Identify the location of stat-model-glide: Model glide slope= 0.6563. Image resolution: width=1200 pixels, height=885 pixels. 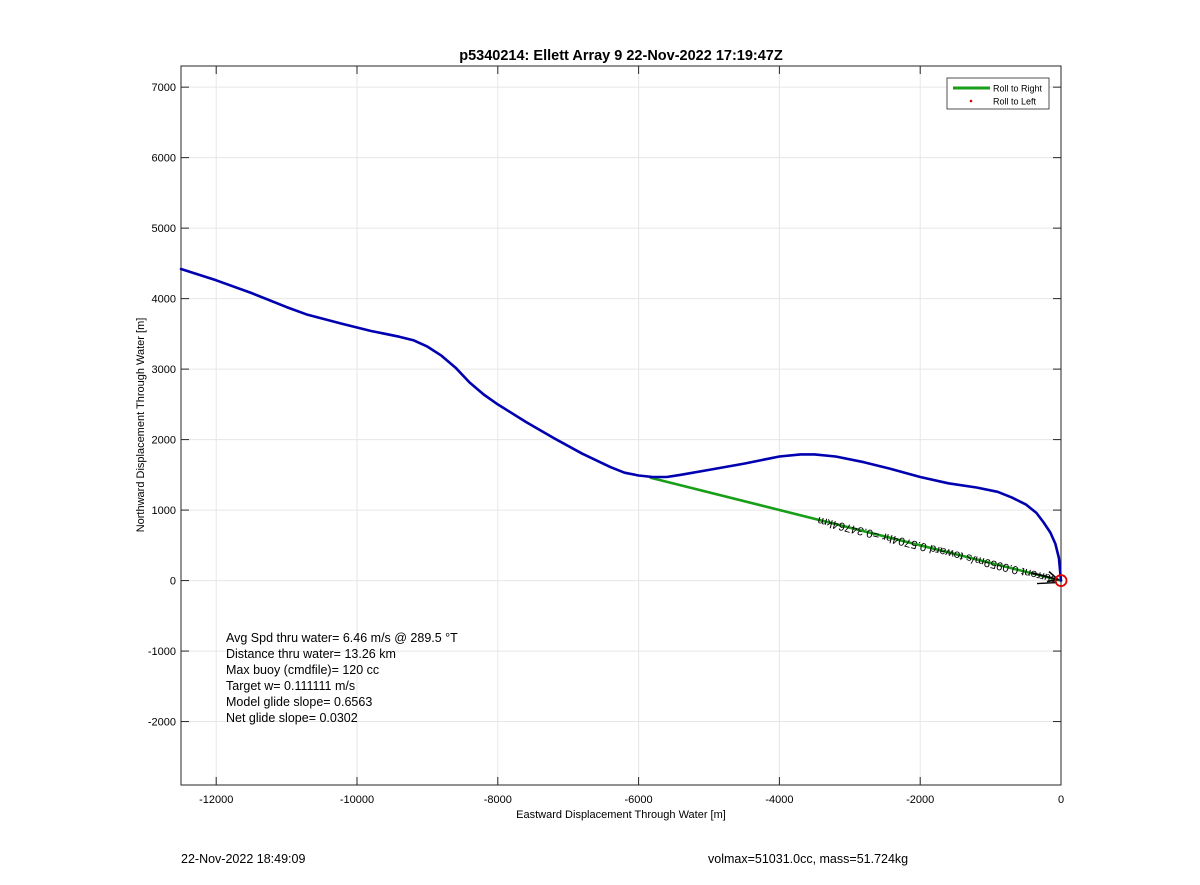
(299, 702).